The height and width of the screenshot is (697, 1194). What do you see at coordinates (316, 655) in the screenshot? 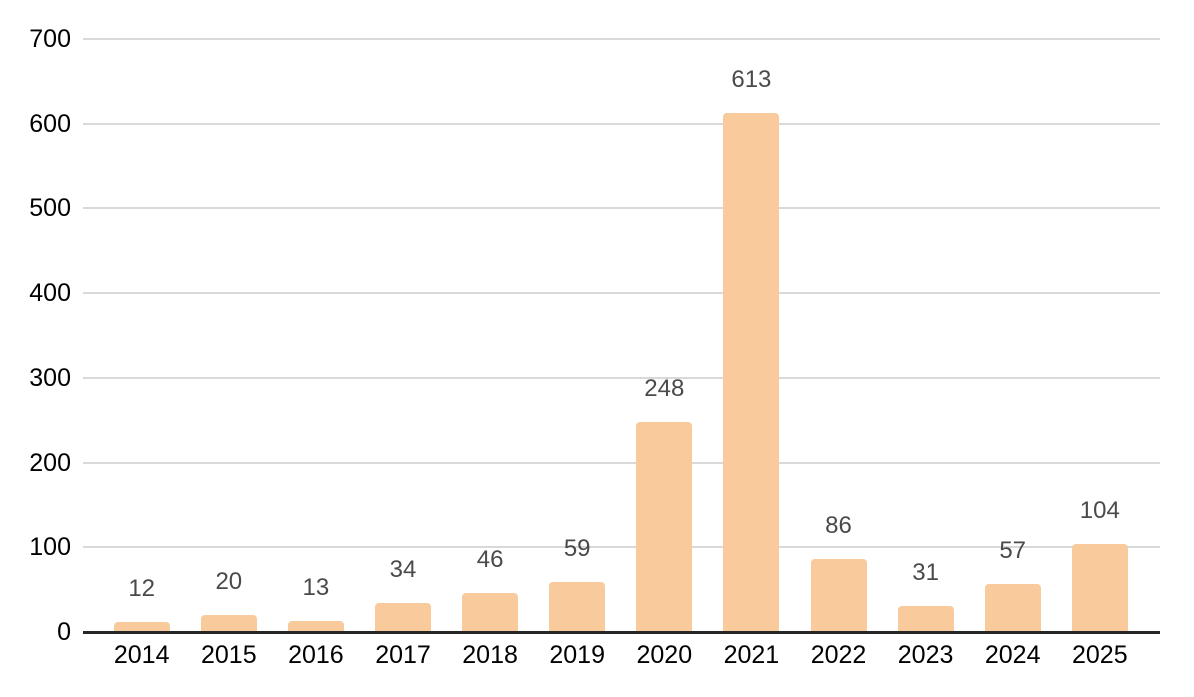
I see `x-tick-label-2016: 2016` at bounding box center [316, 655].